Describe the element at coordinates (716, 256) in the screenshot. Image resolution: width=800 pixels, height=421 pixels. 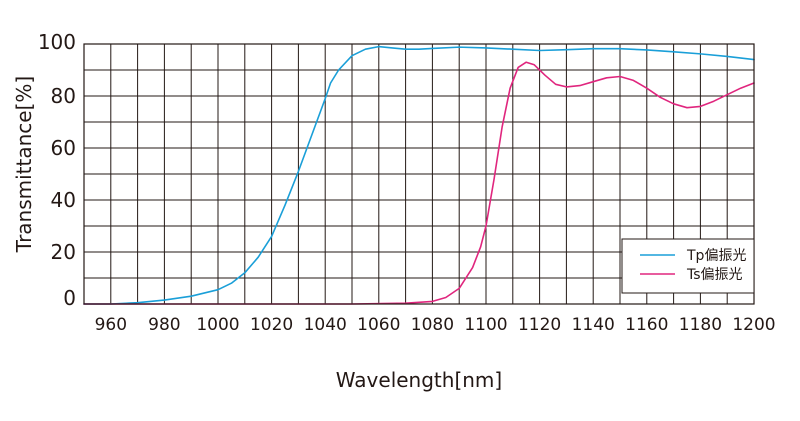
I see `legend-label-tp: Tp偏振光` at that location.